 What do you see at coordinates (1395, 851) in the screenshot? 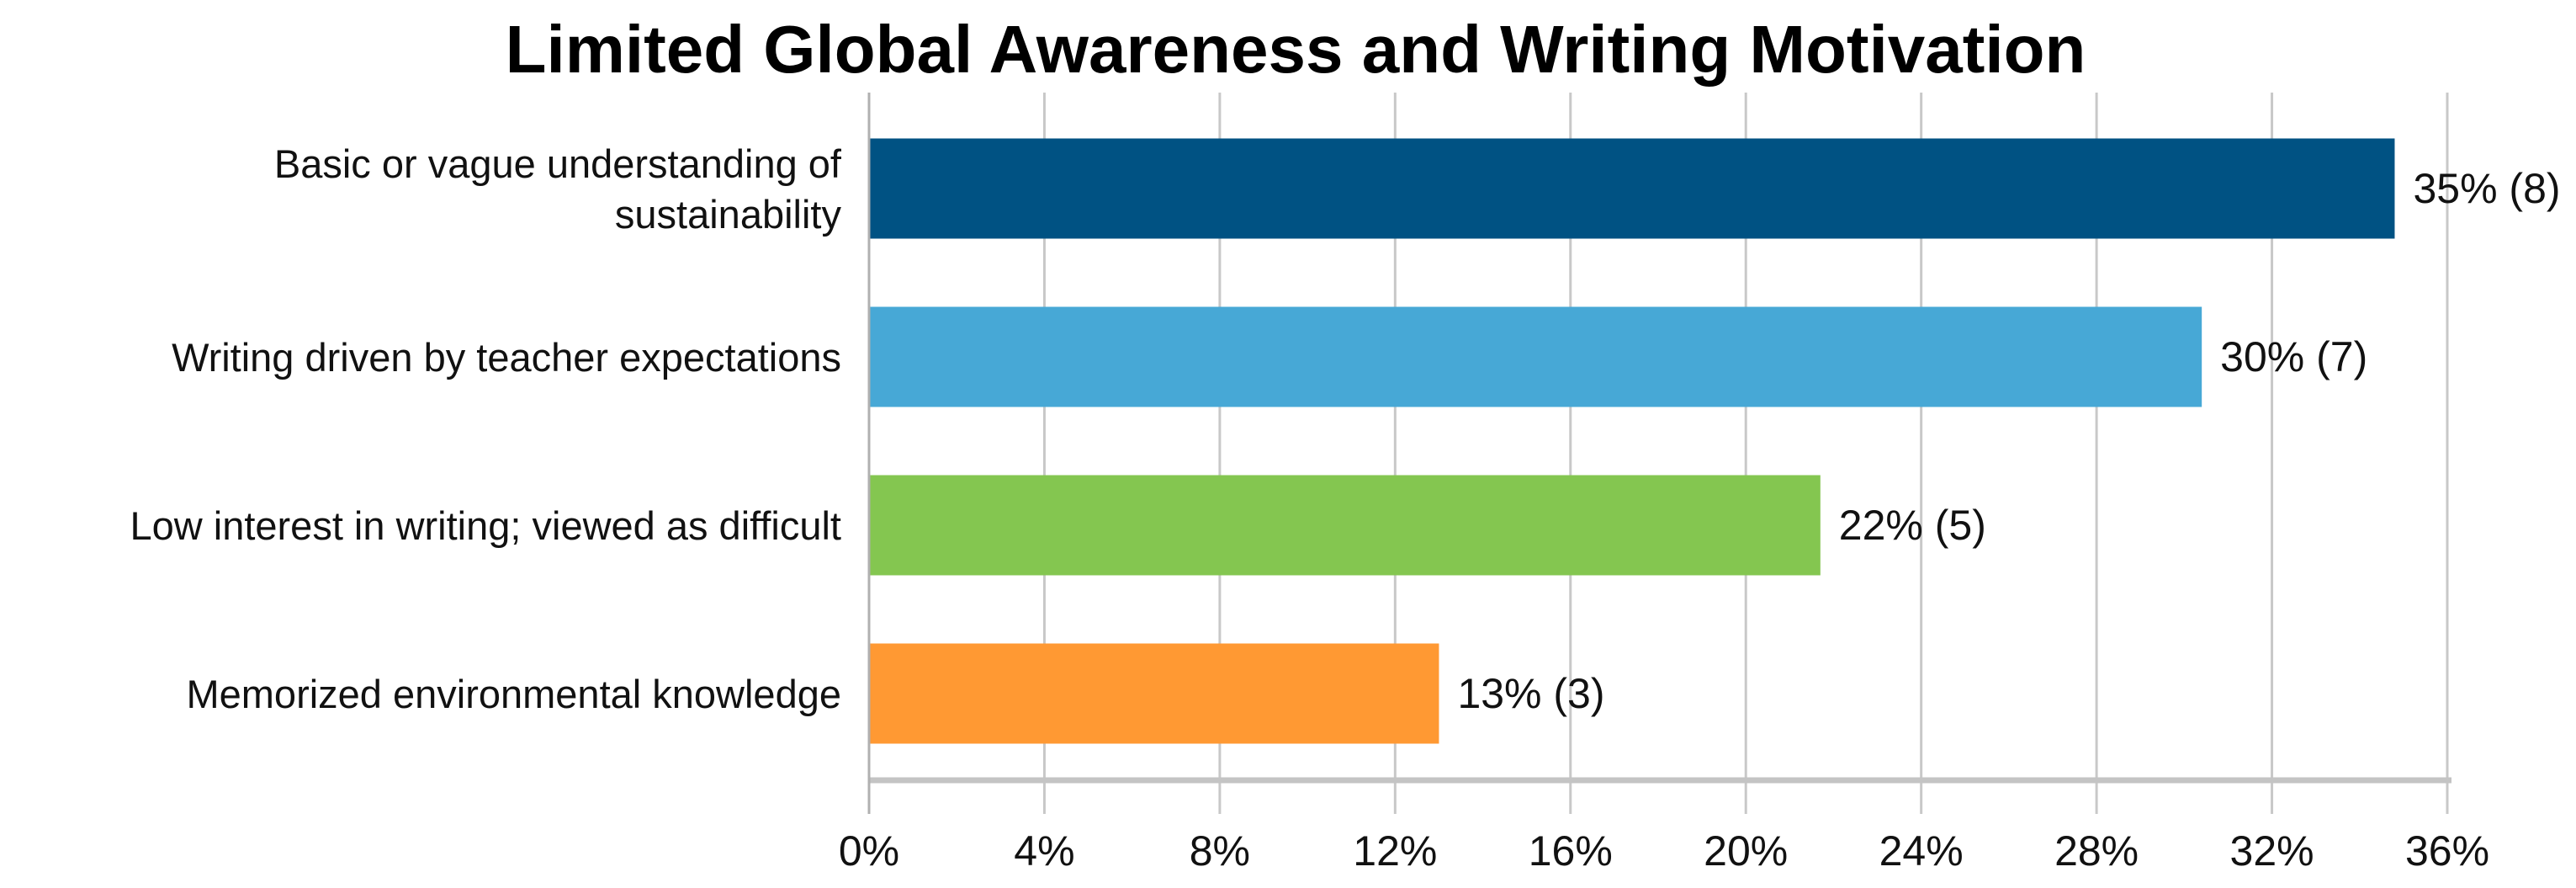
I see `x-tick-label: 12%` at bounding box center [1395, 851].